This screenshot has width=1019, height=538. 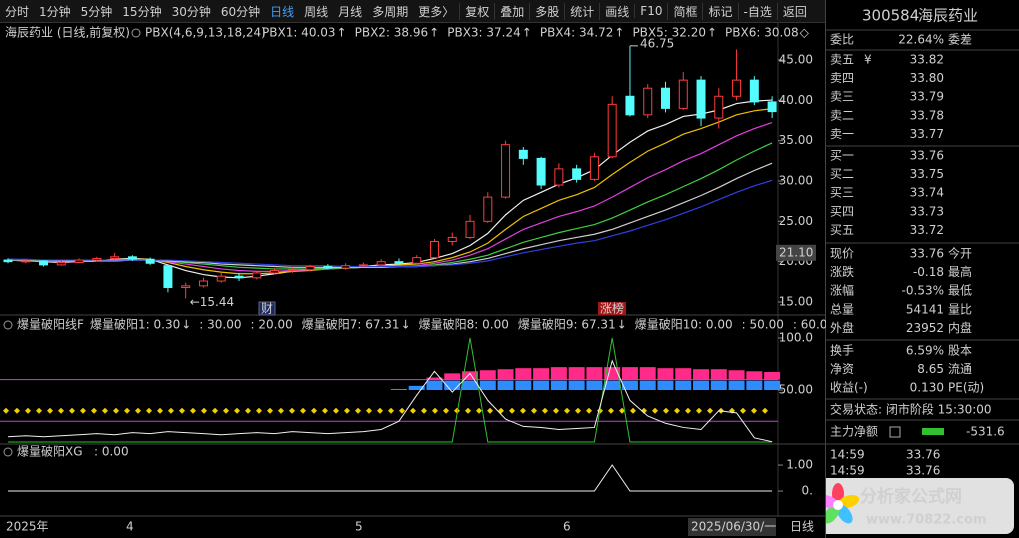 What do you see at coordinates (757, 11) in the screenshot?
I see `toolbar-button: -自选` at bounding box center [757, 11].